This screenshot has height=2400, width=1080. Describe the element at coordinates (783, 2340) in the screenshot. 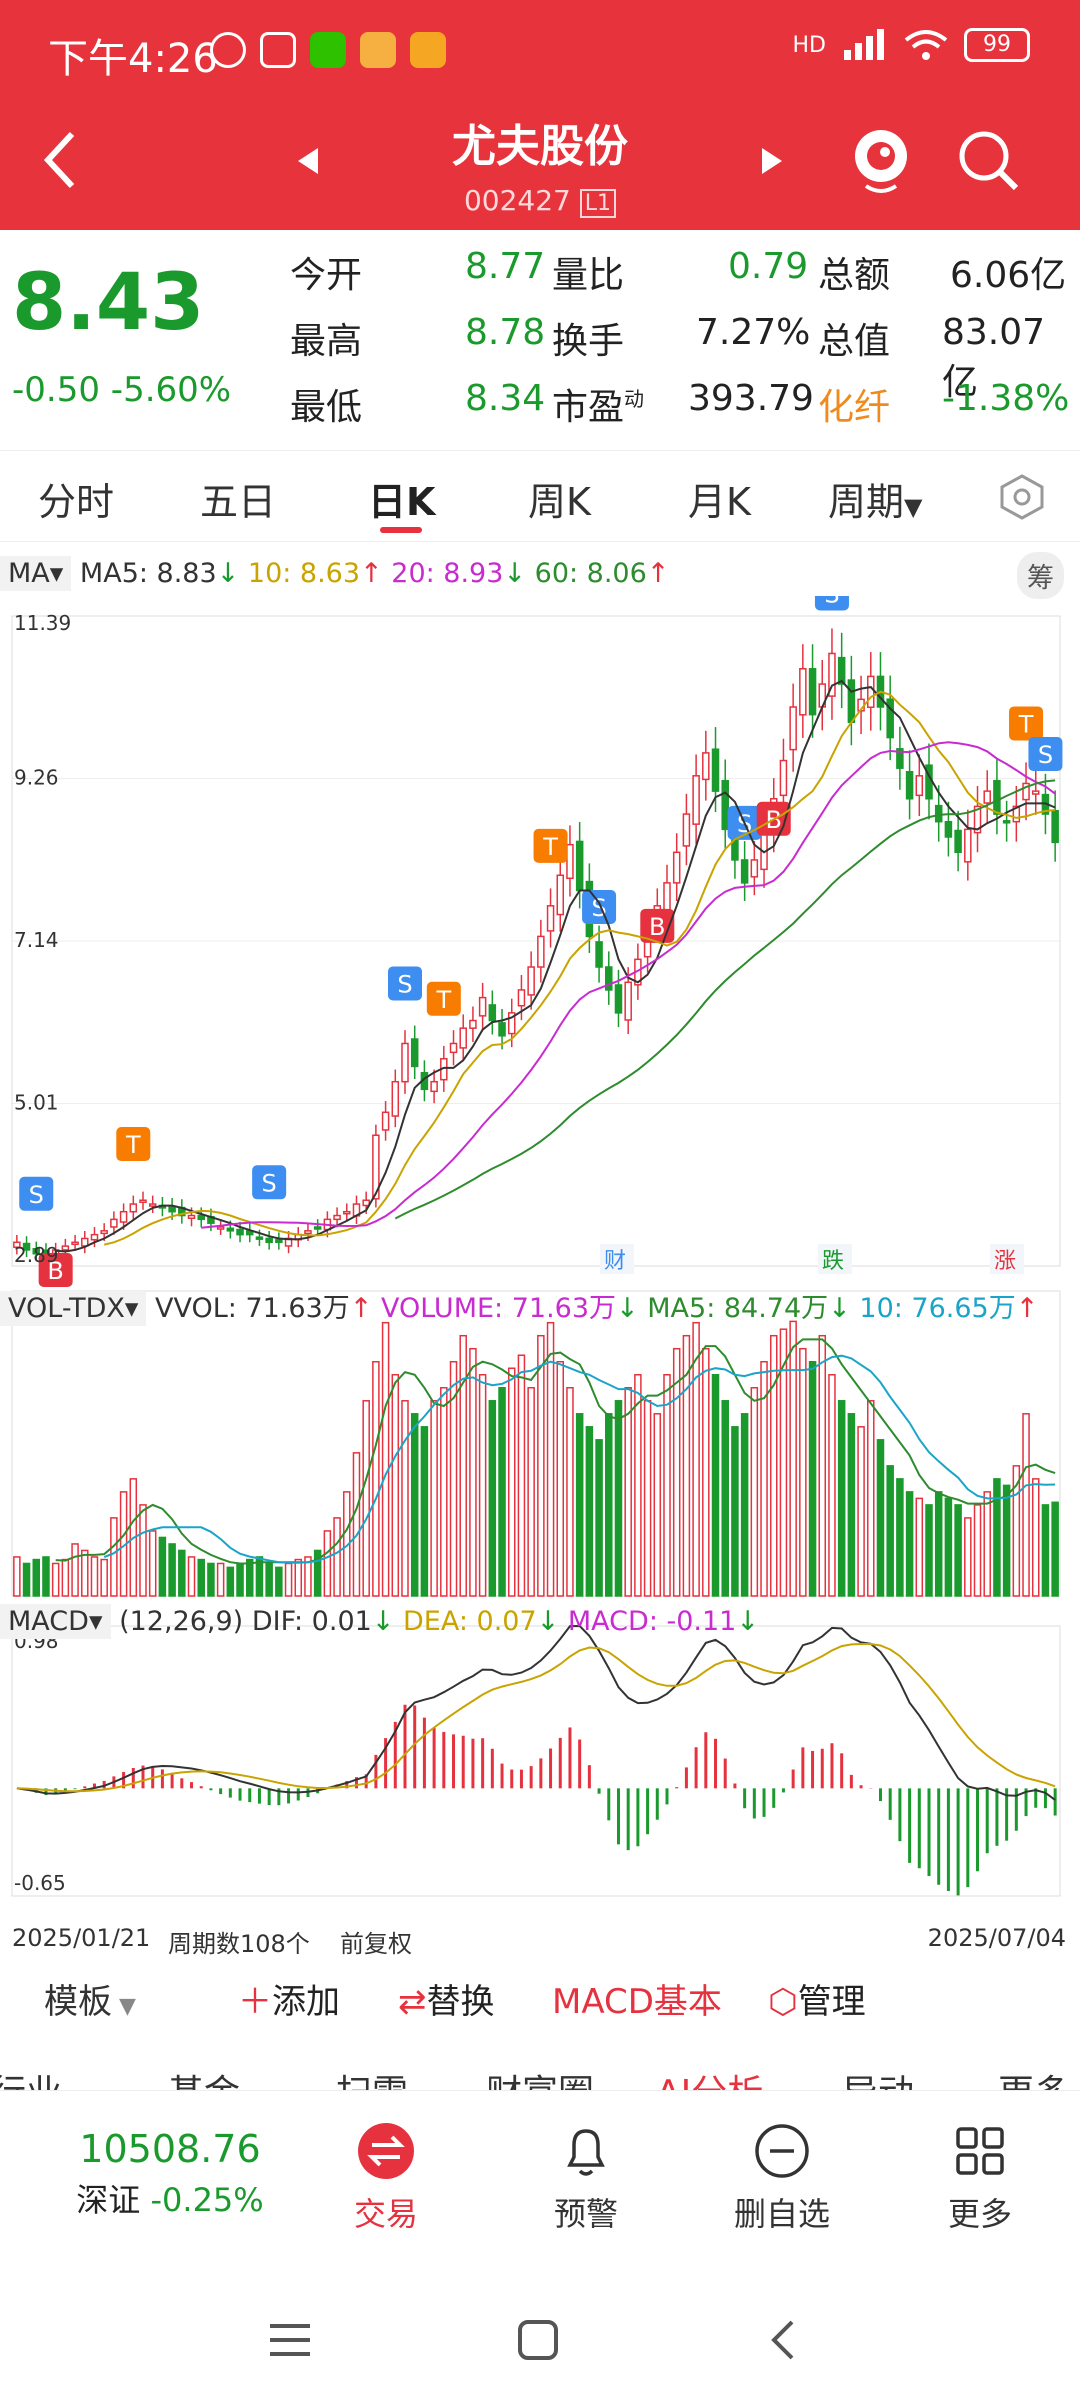

I see `back-nav-icon` at that location.